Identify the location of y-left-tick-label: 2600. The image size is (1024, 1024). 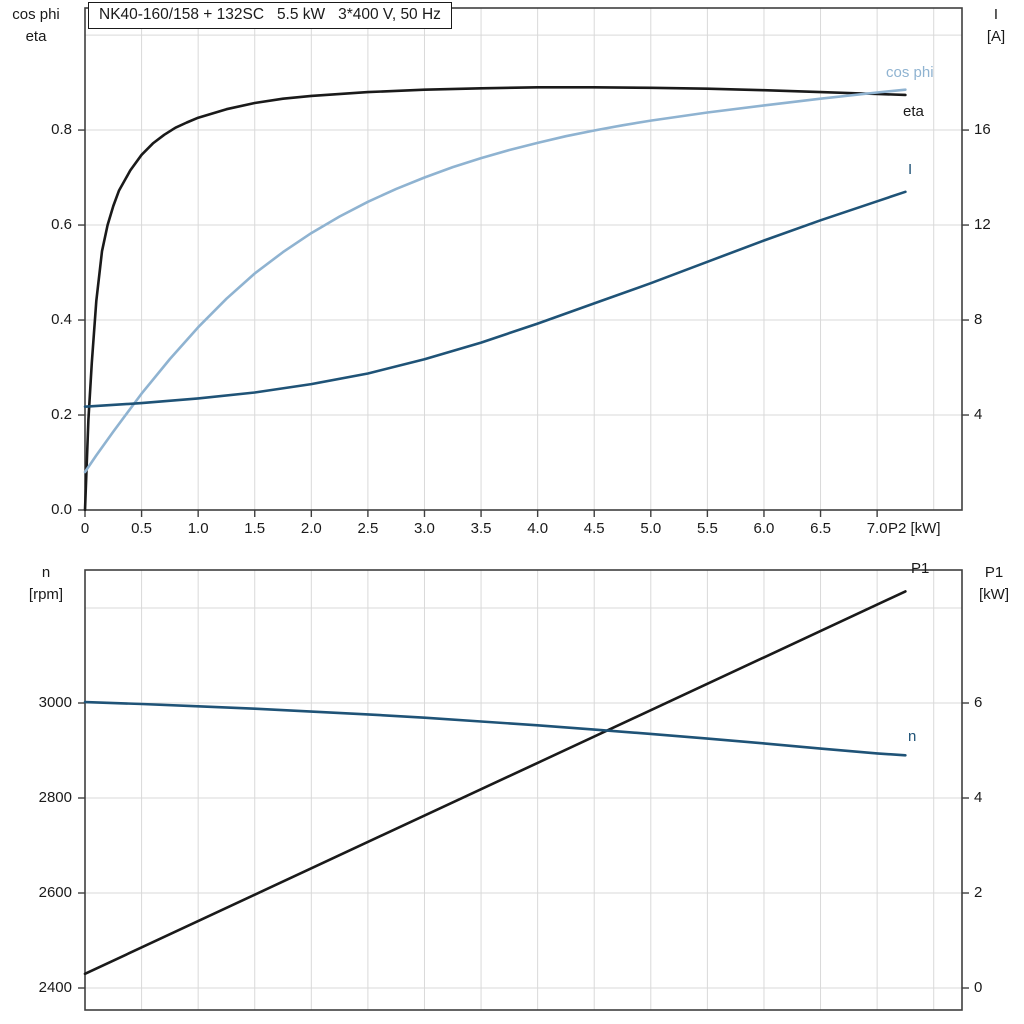
(55, 892).